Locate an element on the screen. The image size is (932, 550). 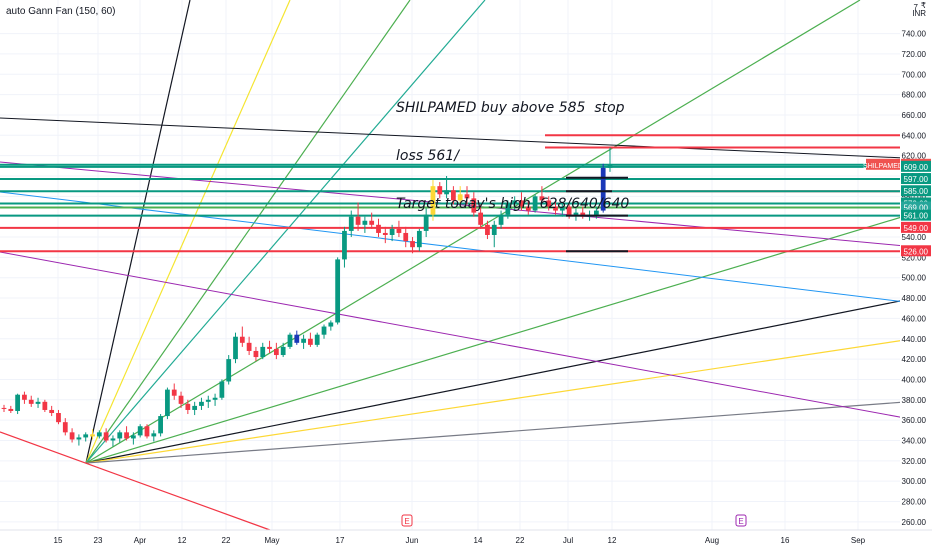
indicator-label: auto Gann Fan (150, 60) is located at coordinates (61, 11).